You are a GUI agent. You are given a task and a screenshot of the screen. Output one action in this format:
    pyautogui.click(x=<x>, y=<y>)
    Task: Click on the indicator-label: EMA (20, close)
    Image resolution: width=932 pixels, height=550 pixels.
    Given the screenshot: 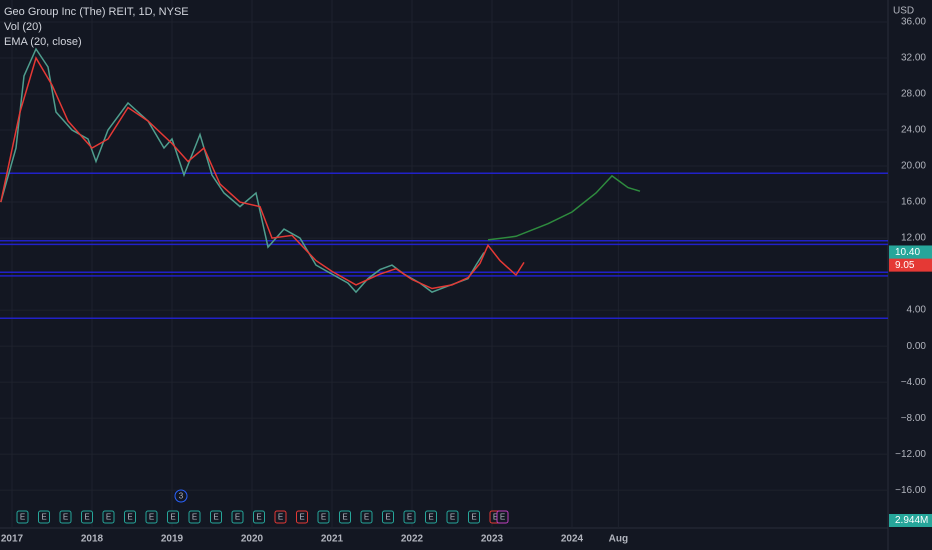 What is the action you would take?
    pyautogui.click(x=43, y=42)
    